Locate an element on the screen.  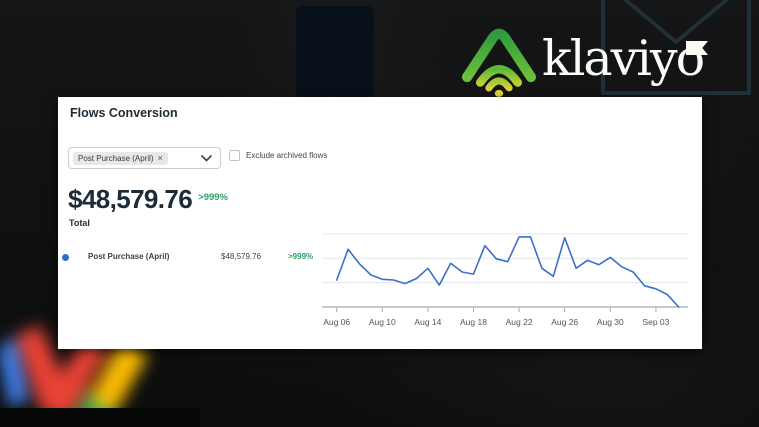
x-tick-label: Aug 14 is located at coordinates (427, 322).